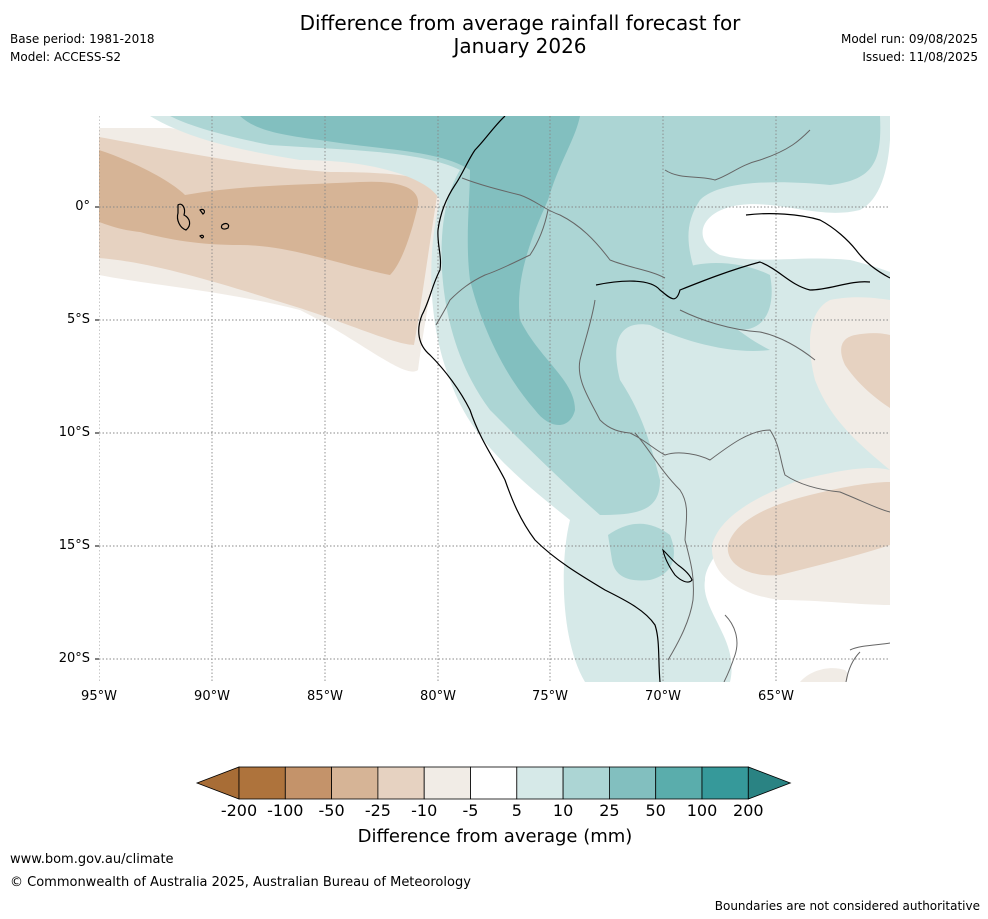  What do you see at coordinates (325, 696) in the screenshot?
I see `lon-label-85w: 85°W` at bounding box center [325, 696].